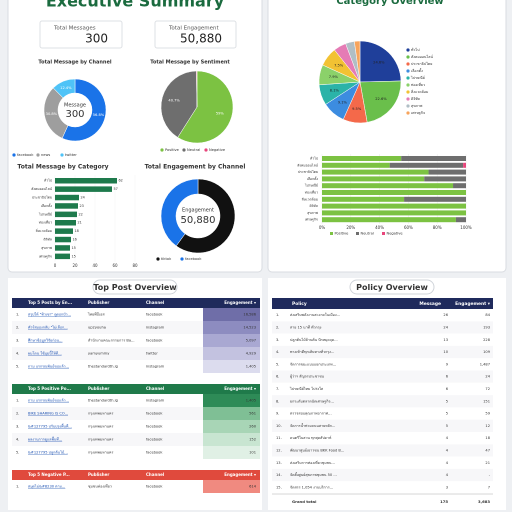  What do you see at coordinates (485, 364) in the screenshot?
I see `table-cell: 1,487` at bounding box center [485, 364].